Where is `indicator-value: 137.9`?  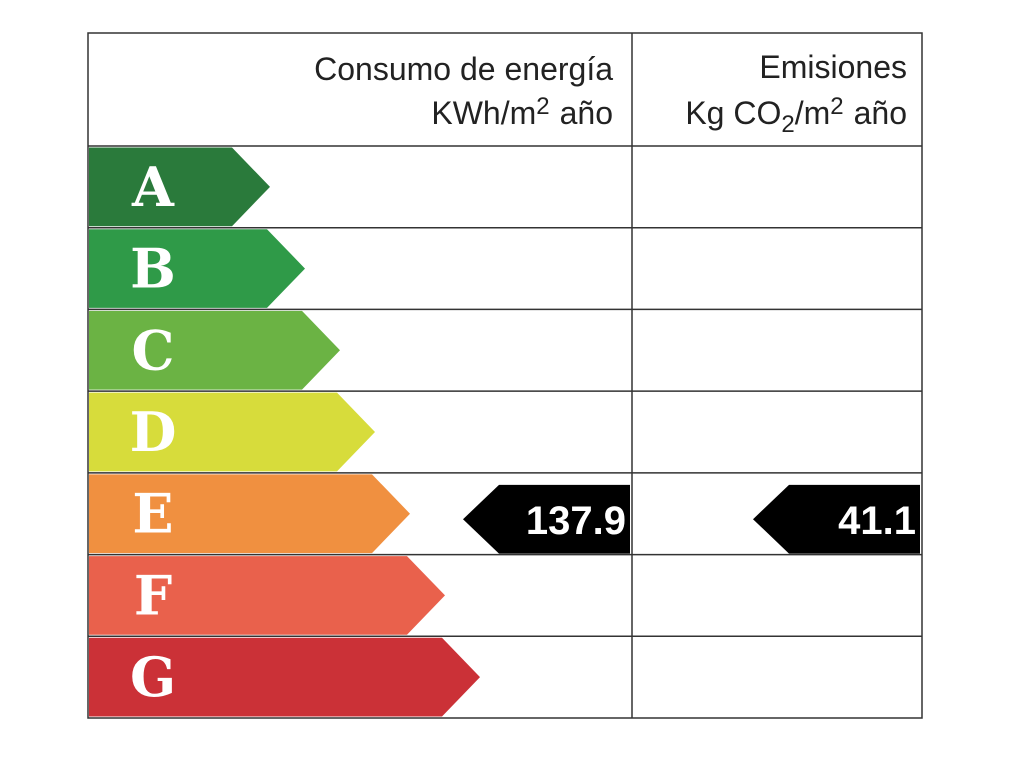 indicator-value: 137.9 is located at coordinates (576, 521).